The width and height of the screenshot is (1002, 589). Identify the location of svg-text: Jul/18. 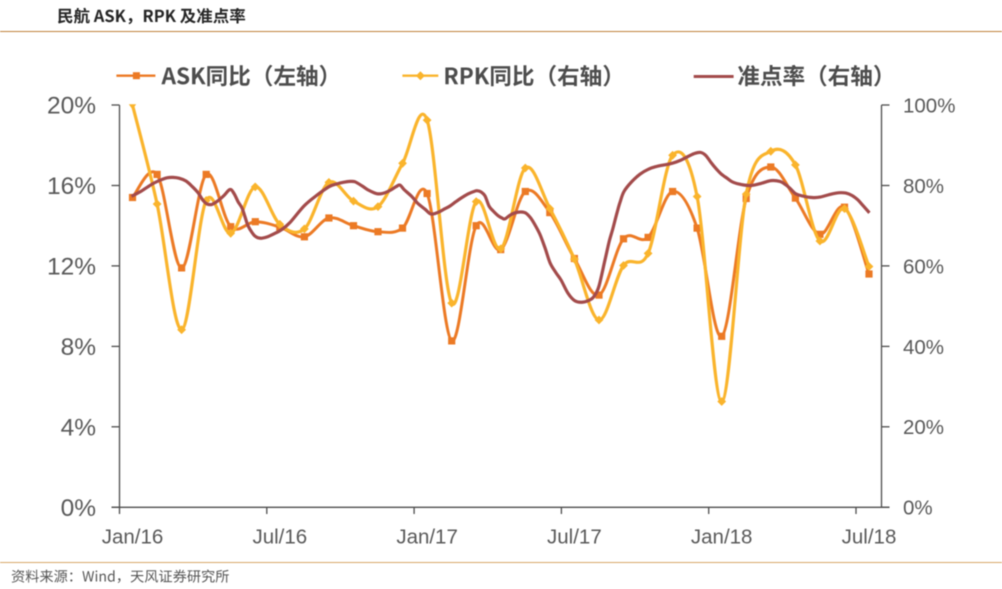
(869, 537).